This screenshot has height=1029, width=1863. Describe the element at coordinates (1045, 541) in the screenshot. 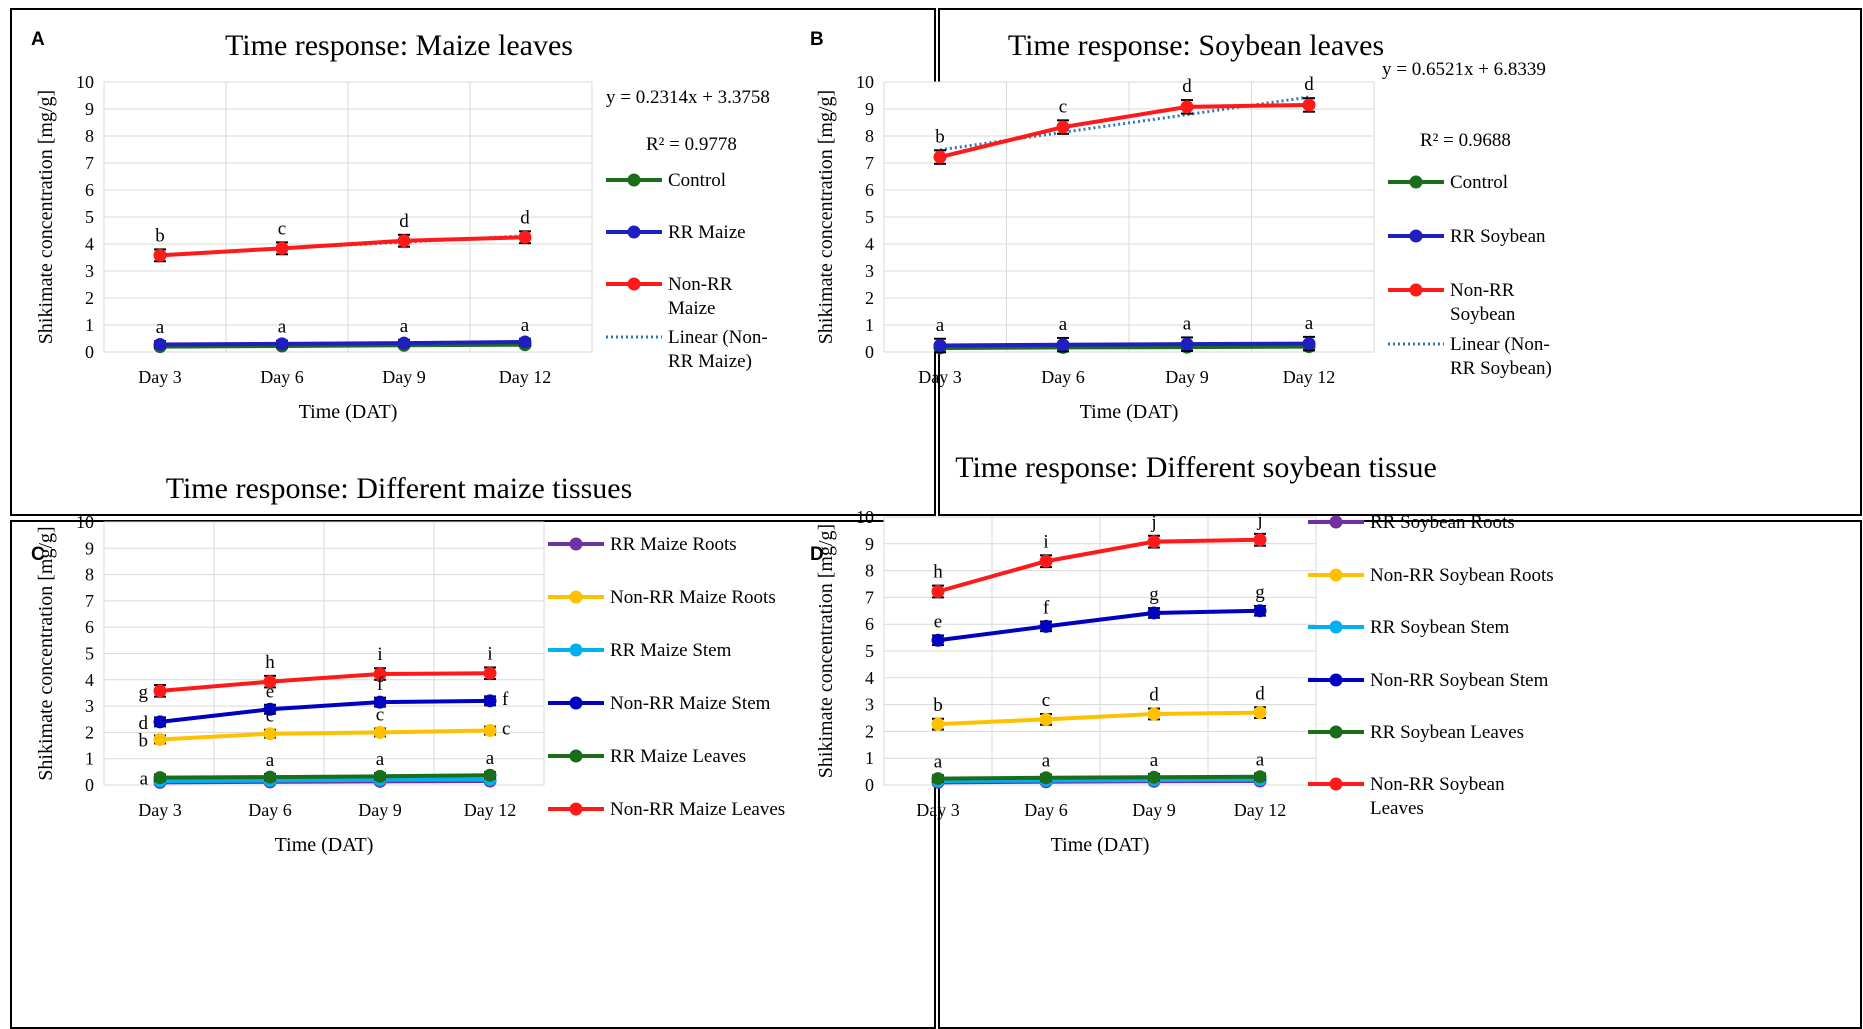

I see `significance-label: i` at that location.